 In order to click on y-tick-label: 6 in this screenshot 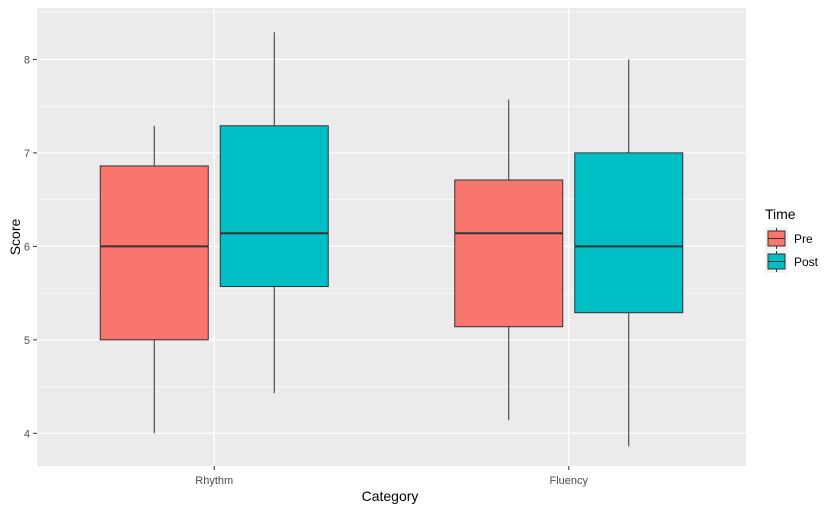, I will do `click(27, 247)`.